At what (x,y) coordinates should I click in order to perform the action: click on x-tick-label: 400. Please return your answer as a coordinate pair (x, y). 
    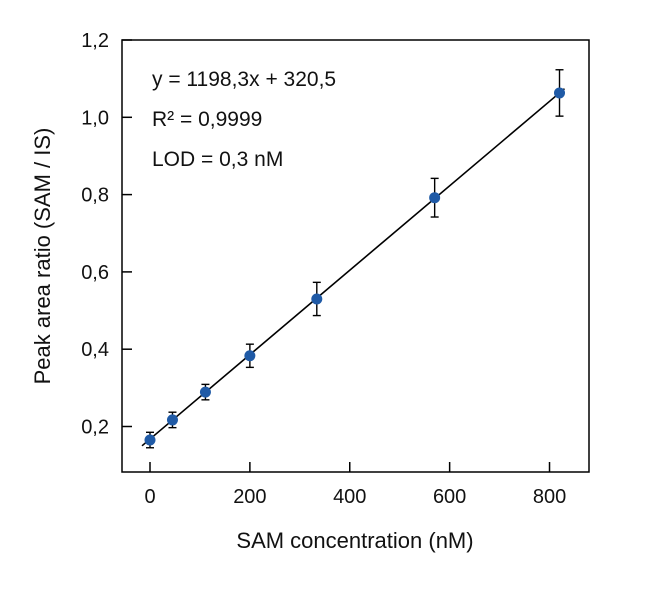
    Looking at the image, I should click on (349, 497).